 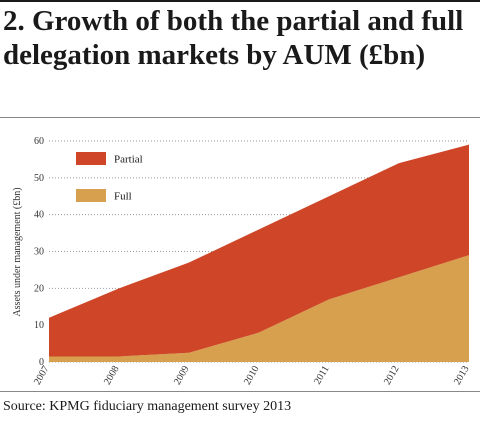 I want to click on y-tick-label: 40, so click(x=39, y=215).